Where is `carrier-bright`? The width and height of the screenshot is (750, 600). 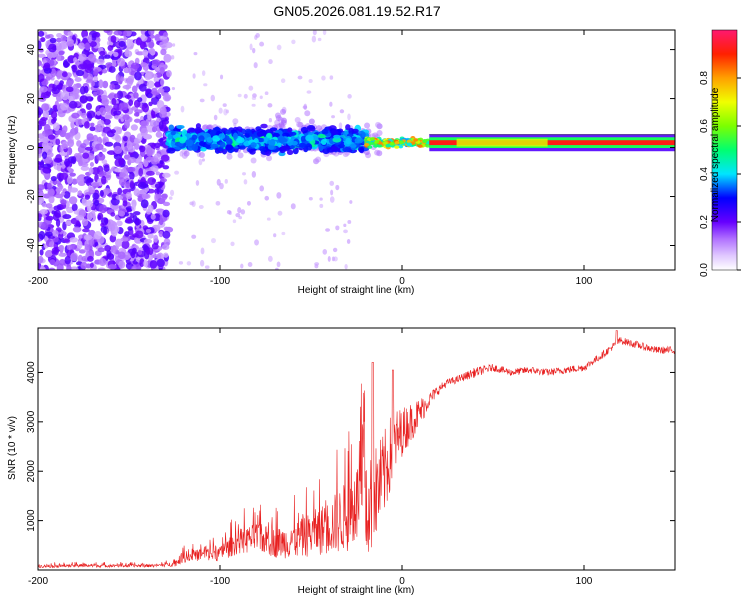 carrier-bright is located at coordinates (502, 142).